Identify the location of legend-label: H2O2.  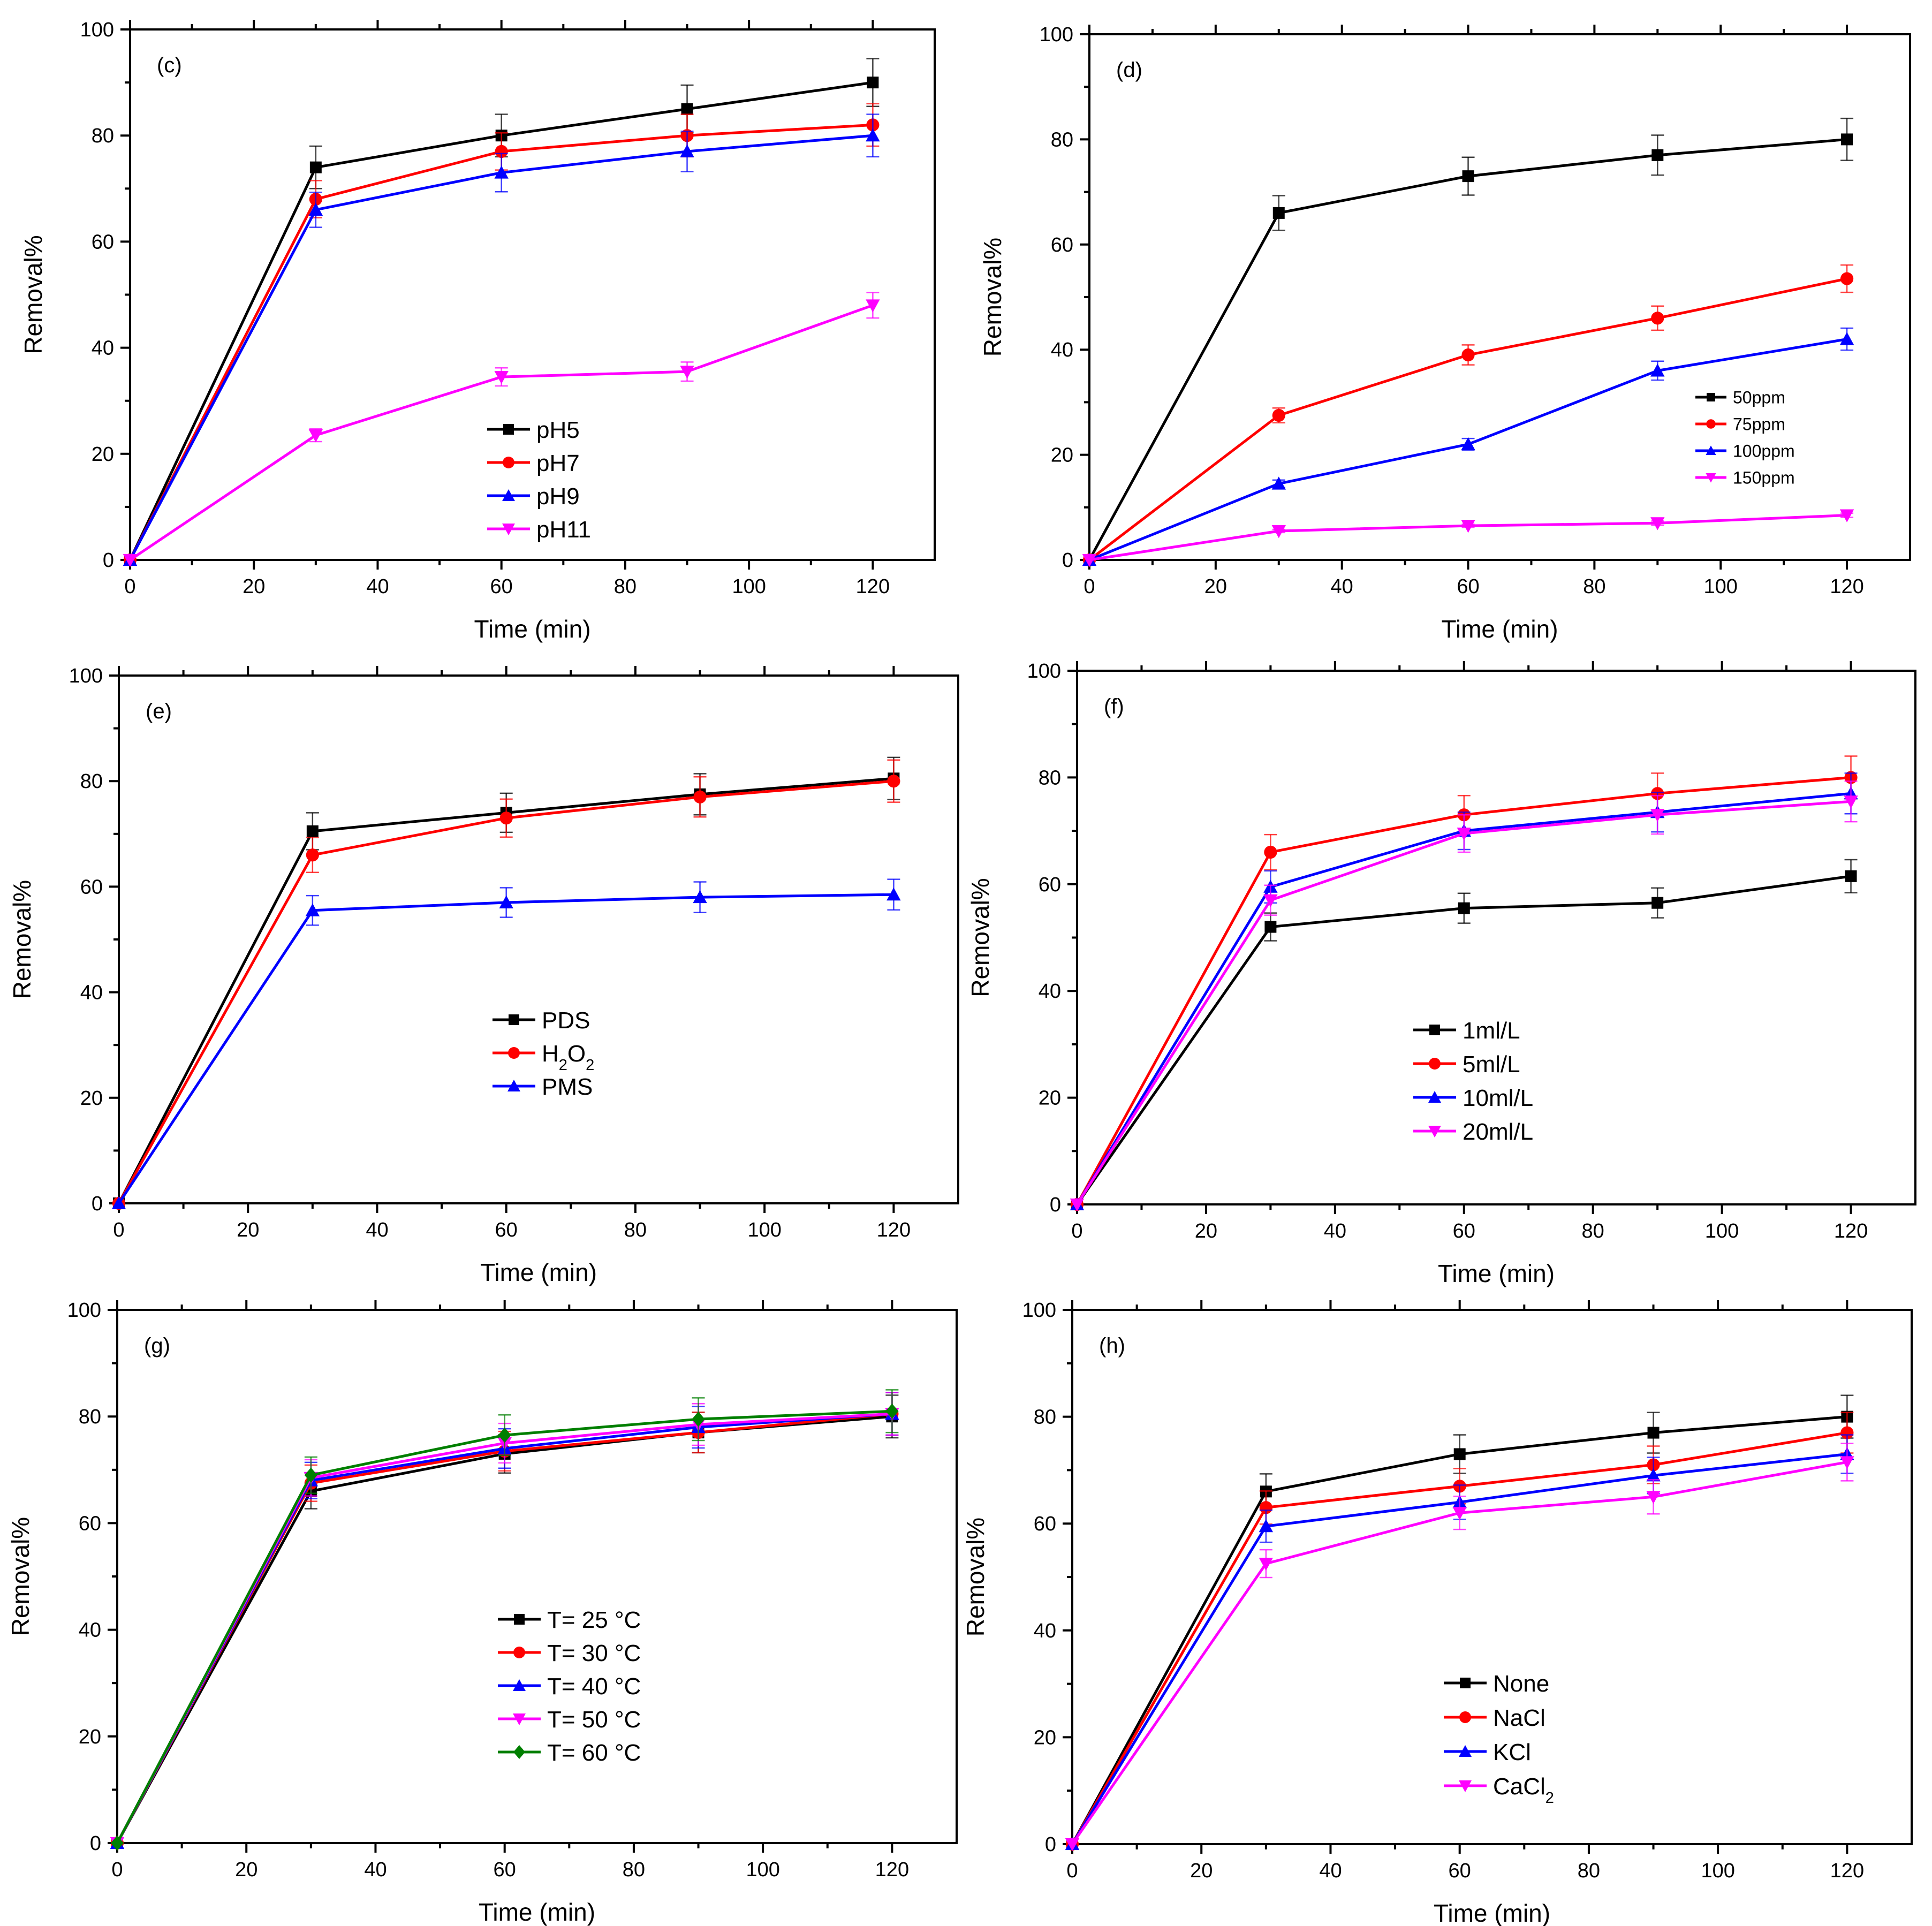
(568, 1057).